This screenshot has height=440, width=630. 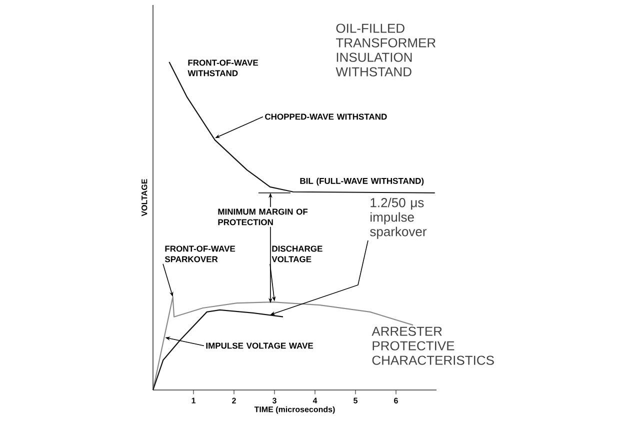 I want to click on x-tick-label: 5, so click(x=356, y=401).